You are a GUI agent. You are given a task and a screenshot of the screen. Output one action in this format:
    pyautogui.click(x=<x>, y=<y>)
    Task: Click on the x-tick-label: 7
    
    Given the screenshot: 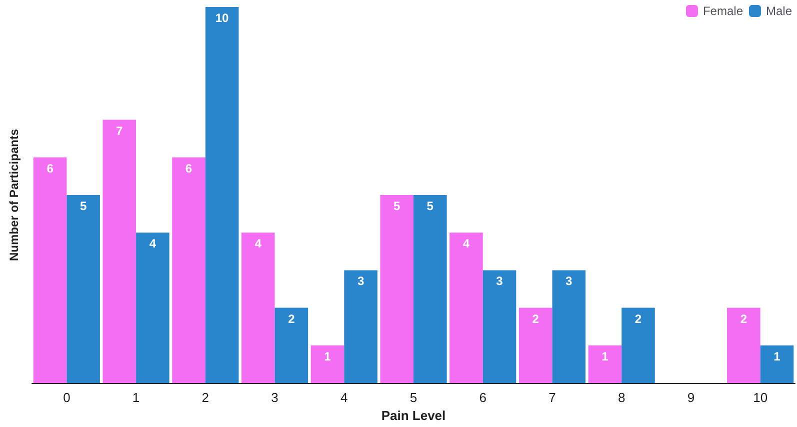 What is the action you would take?
    pyautogui.click(x=552, y=397)
    